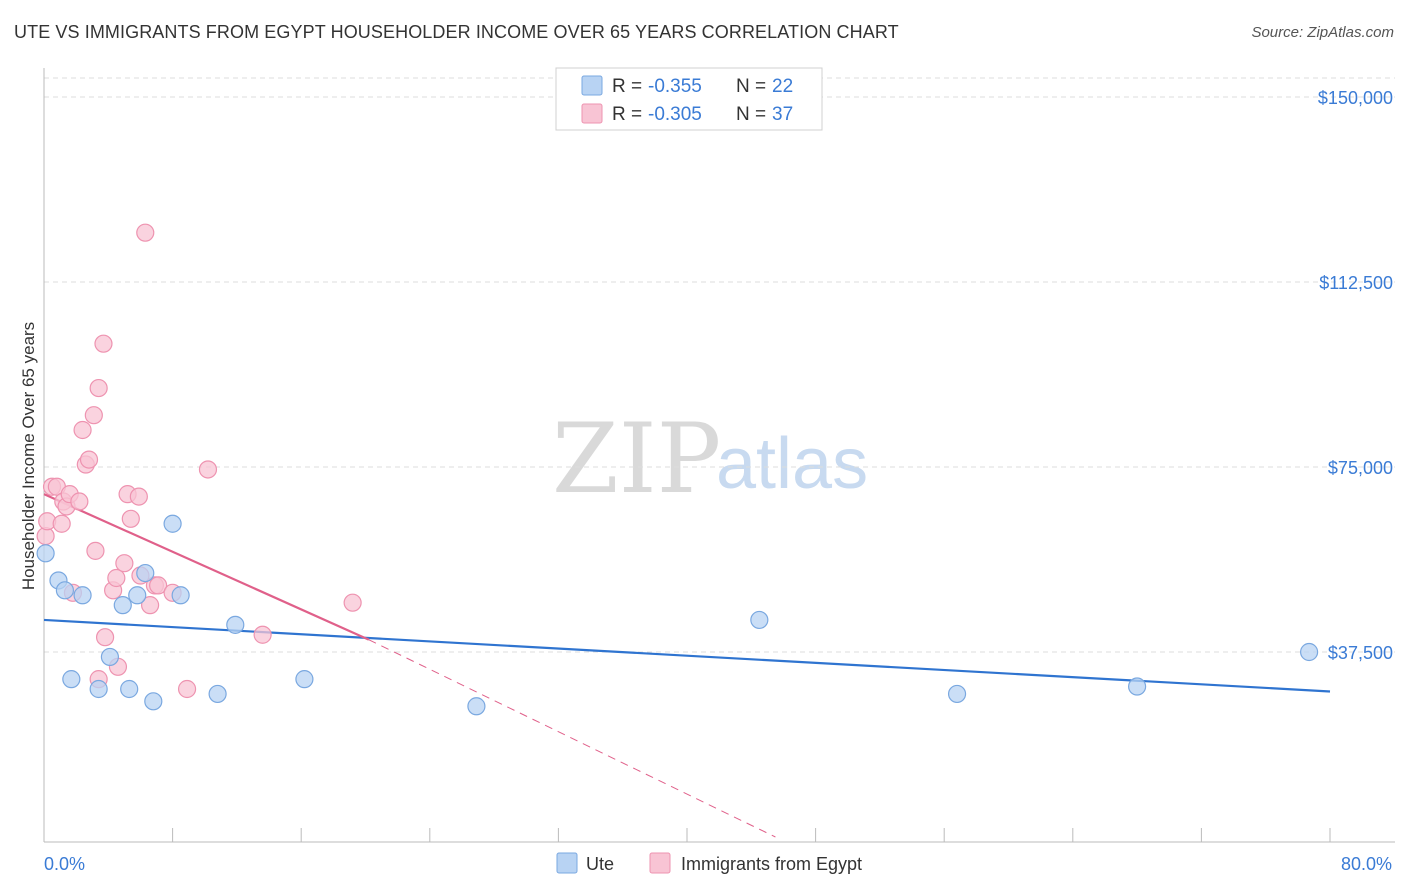  Describe the element at coordinates (567, 863) in the screenshot. I see `legend-bottom-ute-swatch` at that location.